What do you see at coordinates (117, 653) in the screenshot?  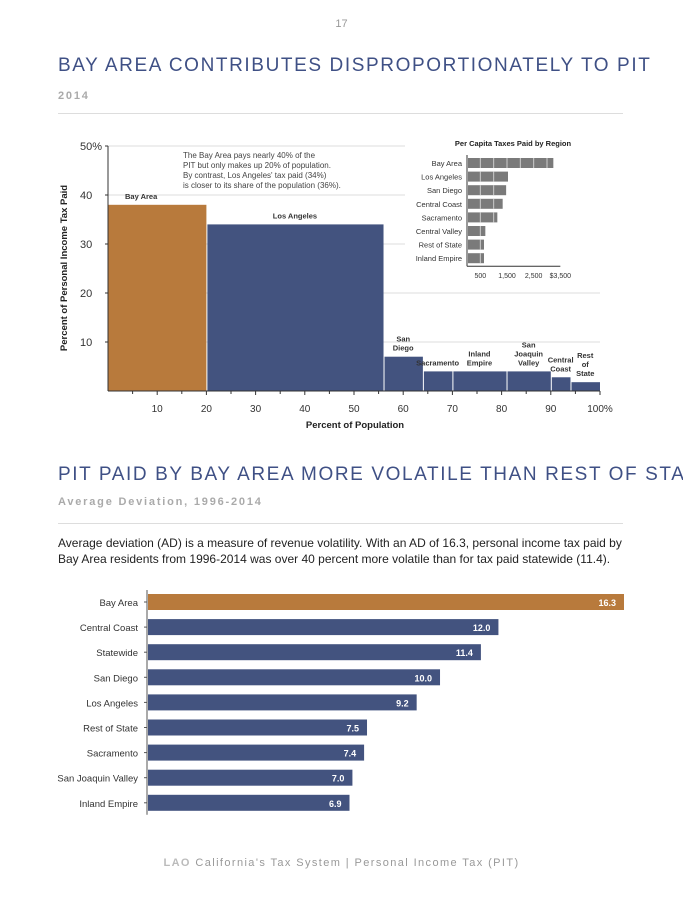 I see `category-label: Statewide` at bounding box center [117, 653].